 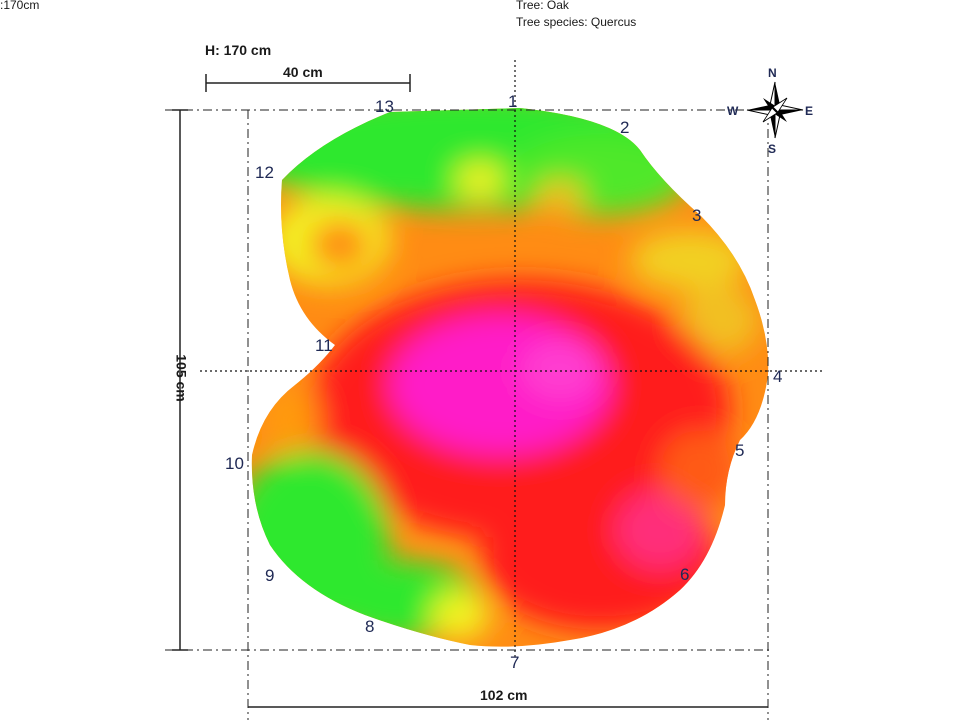 I want to click on sensor-point-label: 4, so click(x=778, y=376).